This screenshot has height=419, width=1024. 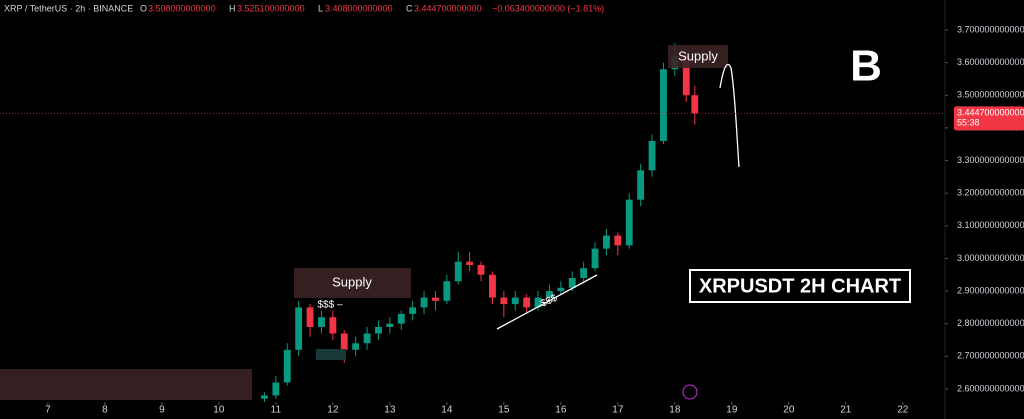 What do you see at coordinates (618, 410) in the screenshot?
I see `x-tick-label: 17` at bounding box center [618, 410].